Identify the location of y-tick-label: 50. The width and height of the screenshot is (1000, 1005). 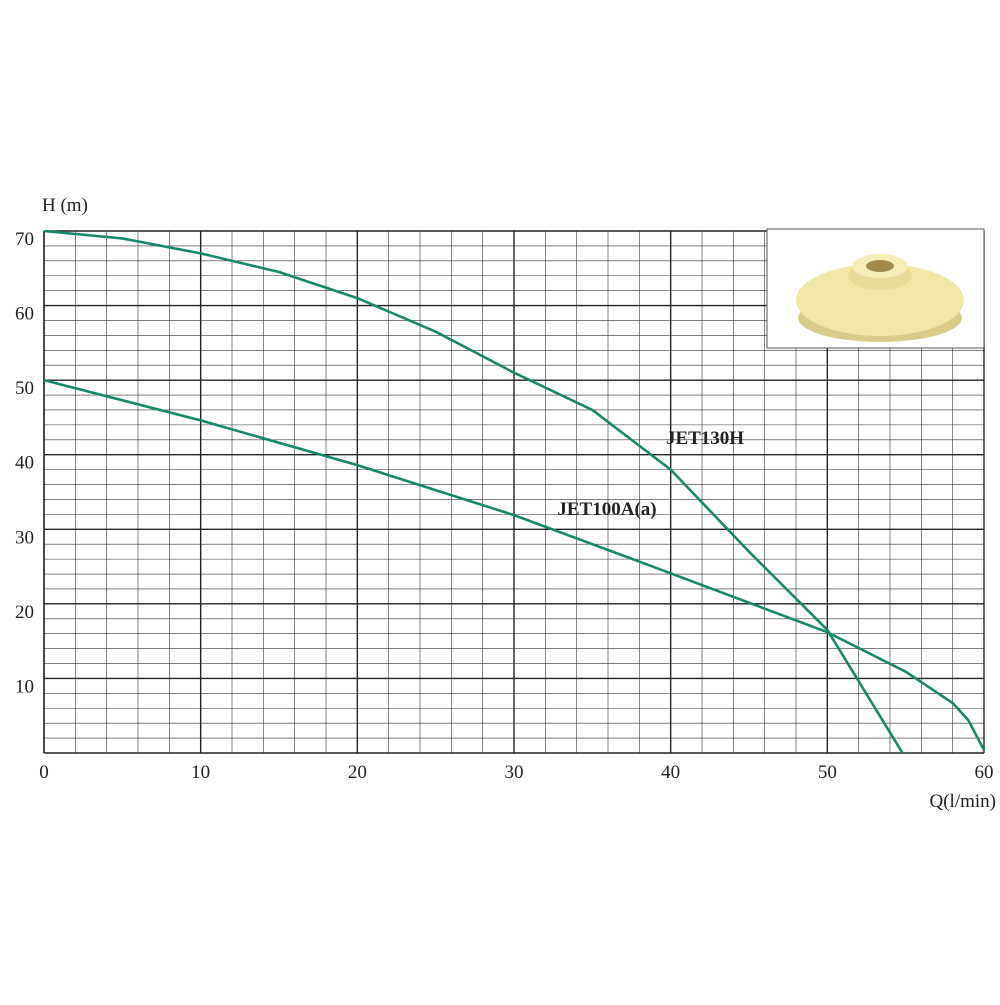
(24, 388).